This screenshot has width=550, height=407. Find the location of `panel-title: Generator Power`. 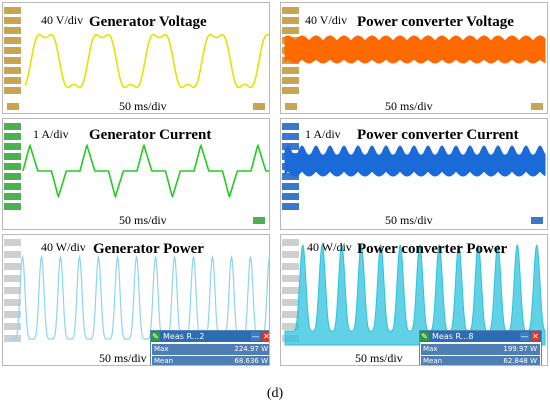

panel-title: Generator Power is located at coordinates (148, 249).